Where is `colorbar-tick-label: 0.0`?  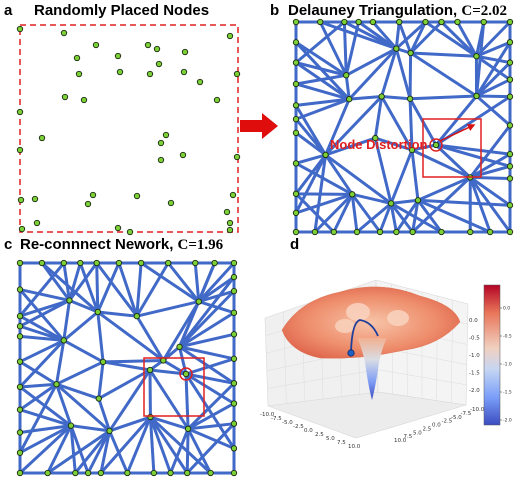 colorbar-tick-label: 0.0 is located at coordinates (506, 309).